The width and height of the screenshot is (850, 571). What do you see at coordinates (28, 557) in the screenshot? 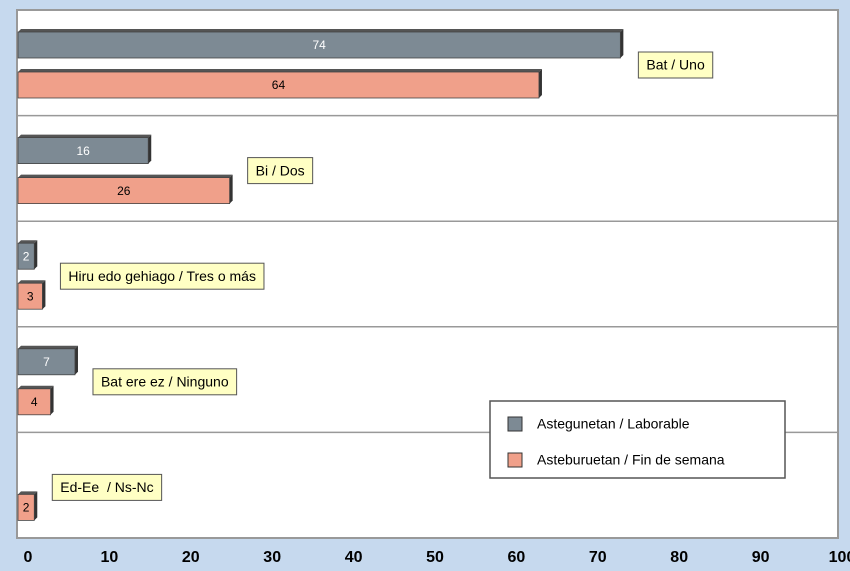
I see `x-tick-label: 0` at bounding box center [28, 557].